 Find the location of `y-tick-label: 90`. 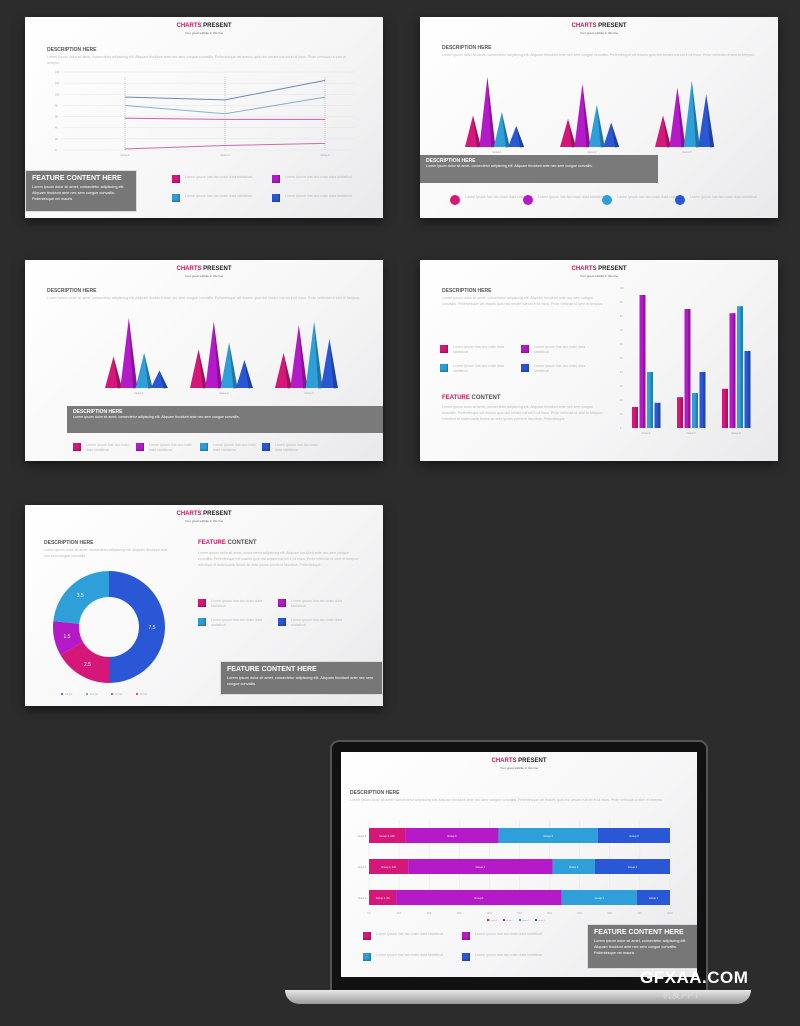

y-tick-label: 90 is located at coordinates (621, 303).